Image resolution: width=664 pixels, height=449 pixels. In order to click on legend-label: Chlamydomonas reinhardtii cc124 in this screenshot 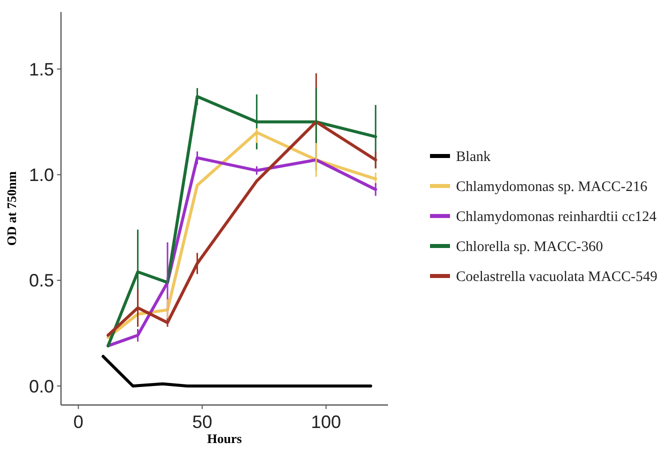, I will do `click(557, 217)`.